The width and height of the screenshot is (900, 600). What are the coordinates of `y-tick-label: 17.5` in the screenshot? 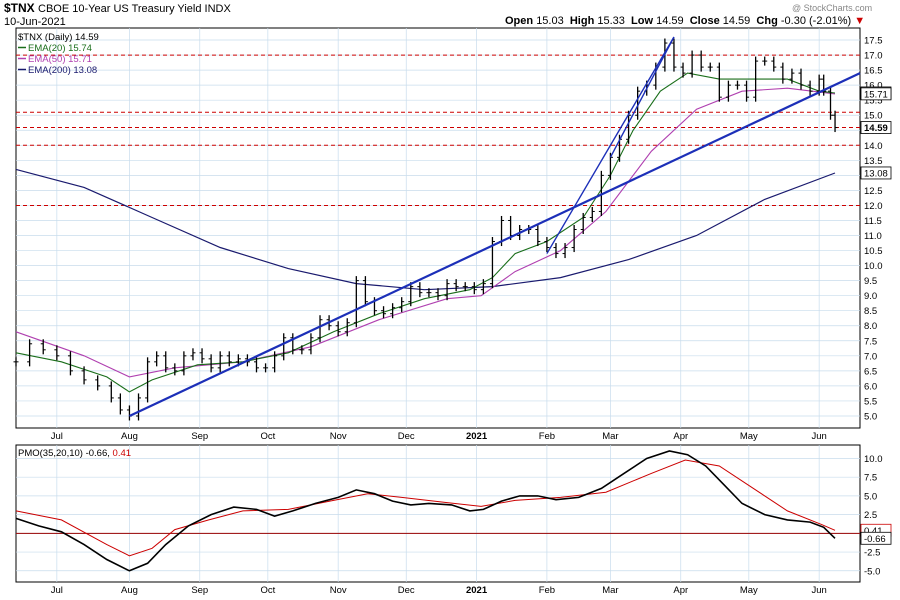 It's located at (873, 41).